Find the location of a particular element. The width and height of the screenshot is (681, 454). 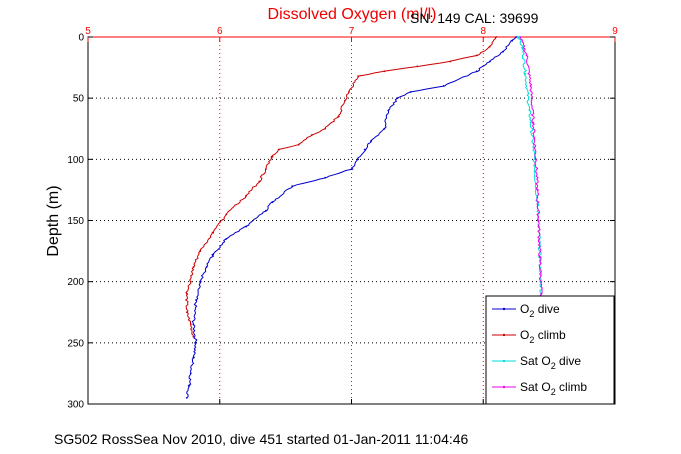

legend-label: O2 dive is located at coordinates (540, 310).